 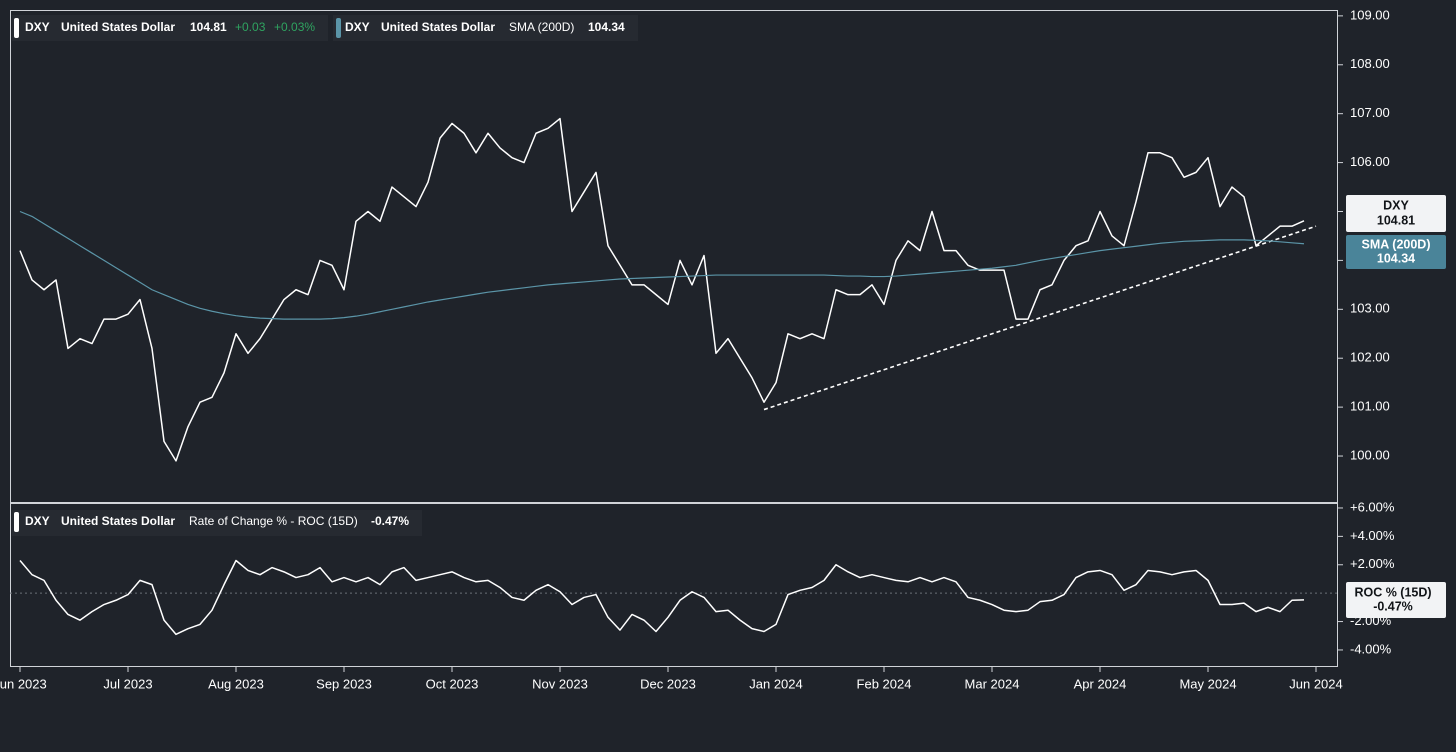 I want to click on sma-tag-name: SMA (200D), so click(x=1396, y=244).